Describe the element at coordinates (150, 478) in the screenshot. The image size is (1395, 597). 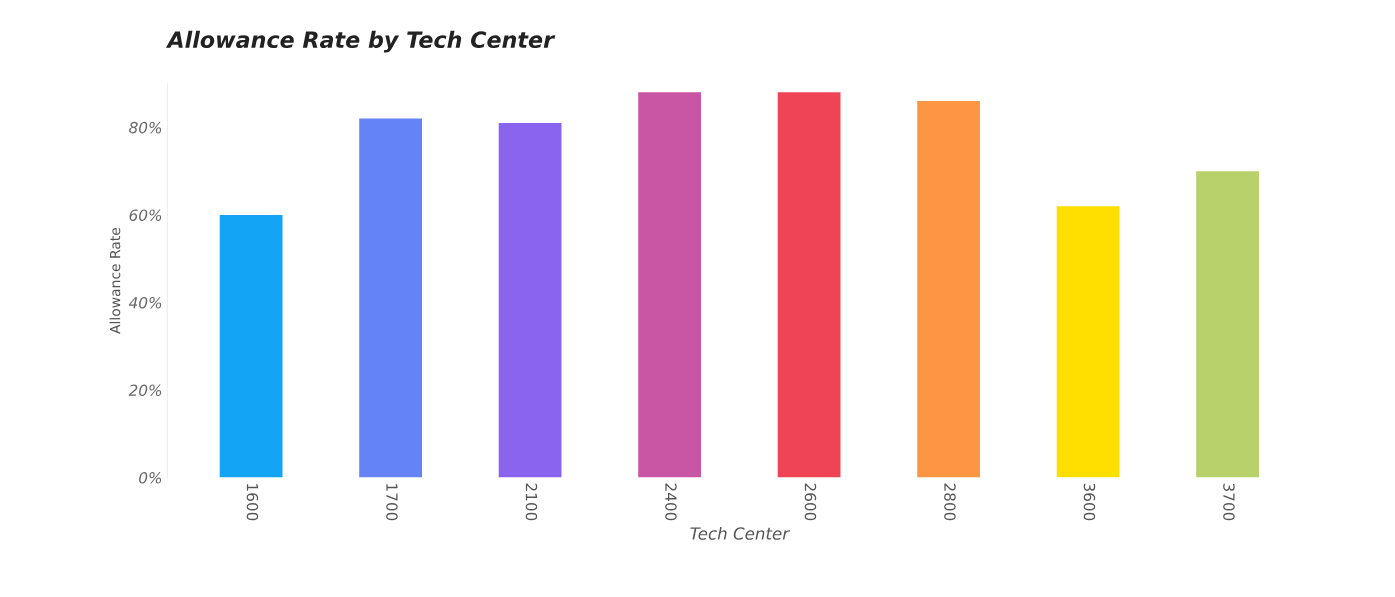
I see `y-tick-label: 0%` at that location.